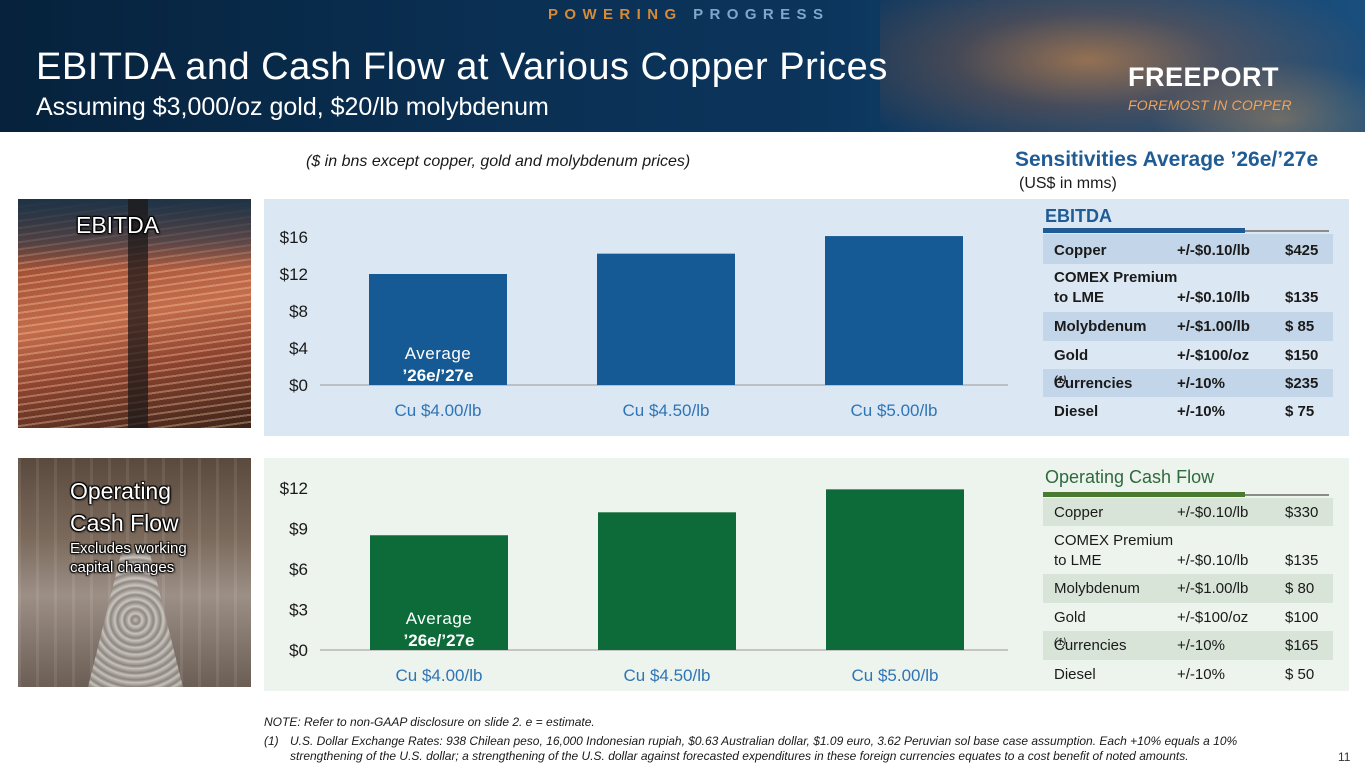 This screenshot has height=768, width=1365. What do you see at coordinates (122, 567) in the screenshot?
I see `photo-note-line2: capital changes` at bounding box center [122, 567].